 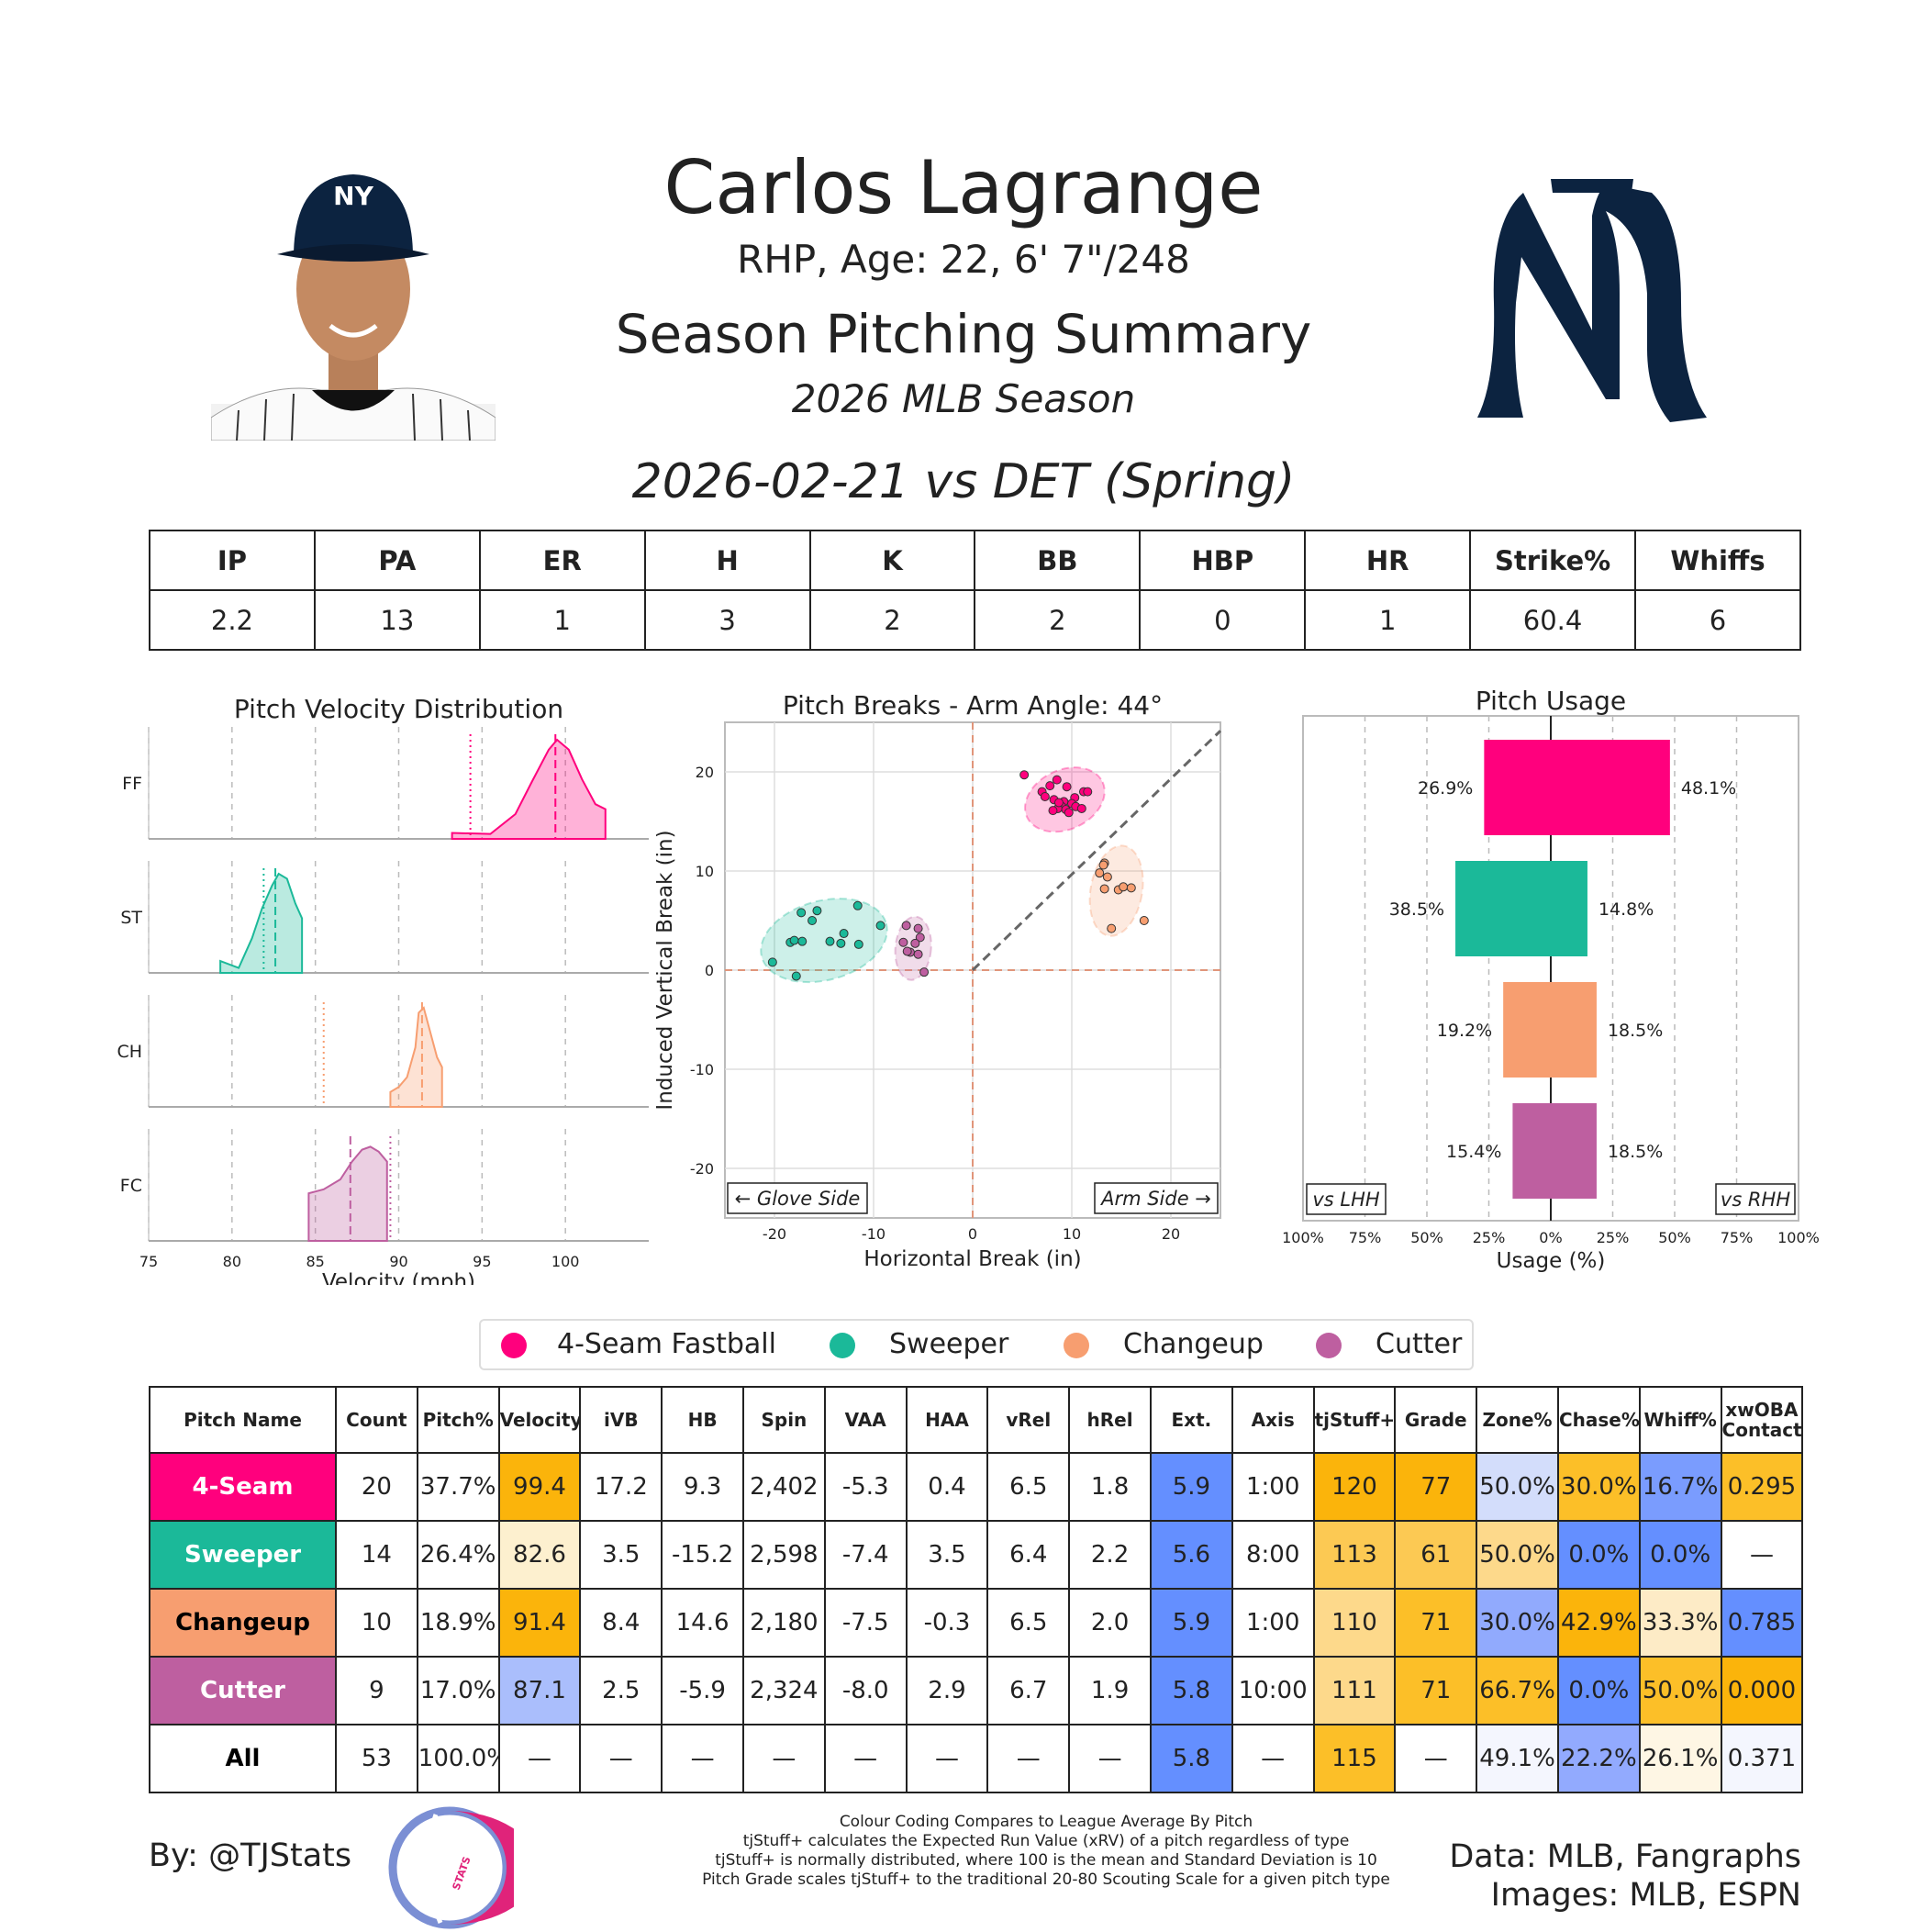 What do you see at coordinates (972, 1234) in the screenshot?
I see `break-x-tick-label: 0` at bounding box center [972, 1234].